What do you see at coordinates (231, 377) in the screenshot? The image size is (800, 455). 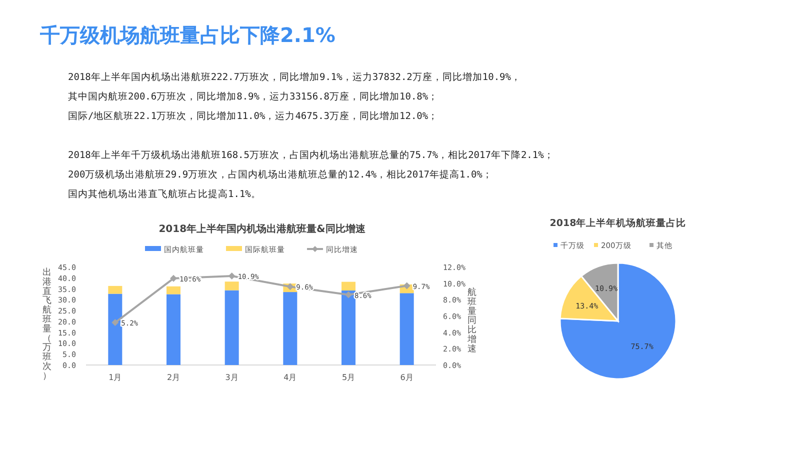 I see `x-tick-label: 3月` at bounding box center [231, 377].